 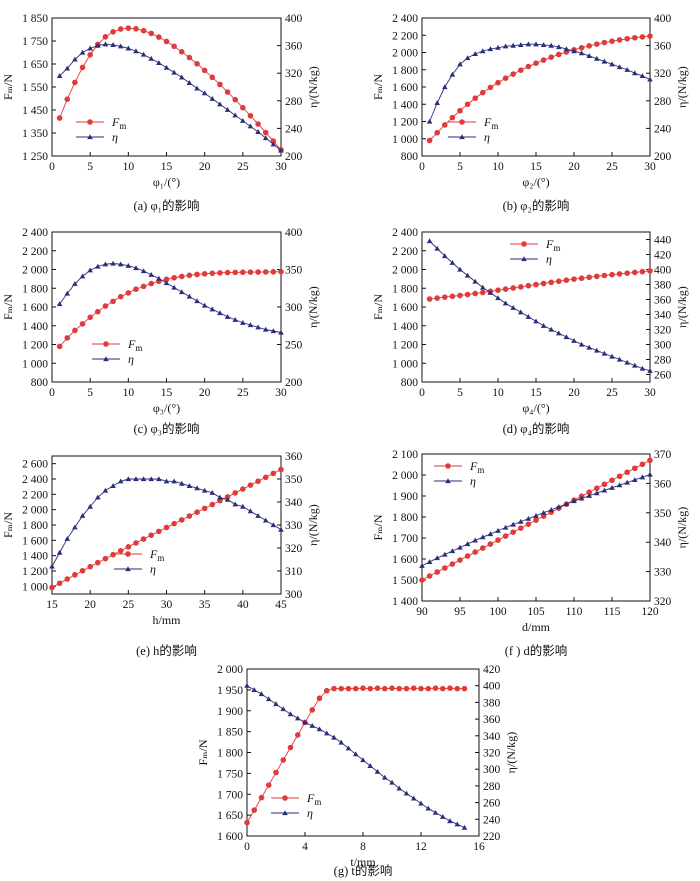 I want to click on x-tick-label: 45, so click(x=281, y=605).